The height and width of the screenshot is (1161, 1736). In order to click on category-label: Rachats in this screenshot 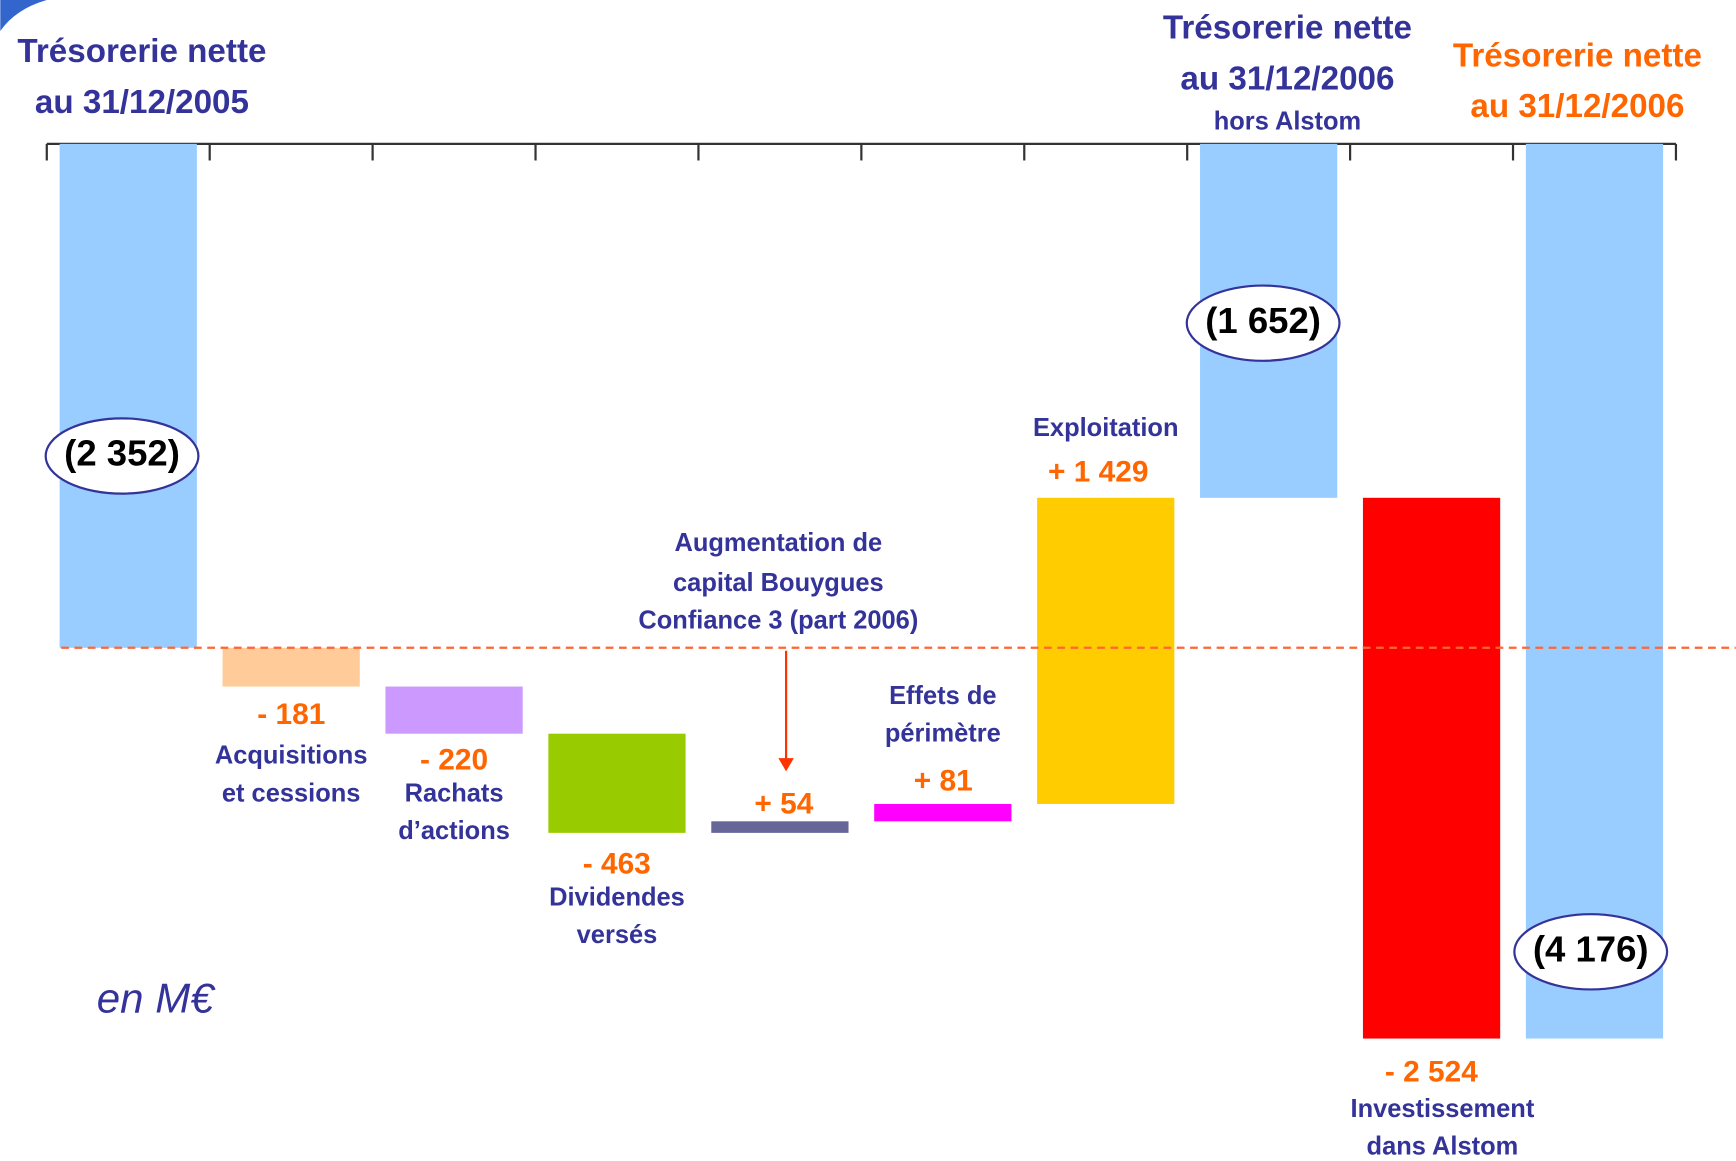, I will do `click(454, 793)`.